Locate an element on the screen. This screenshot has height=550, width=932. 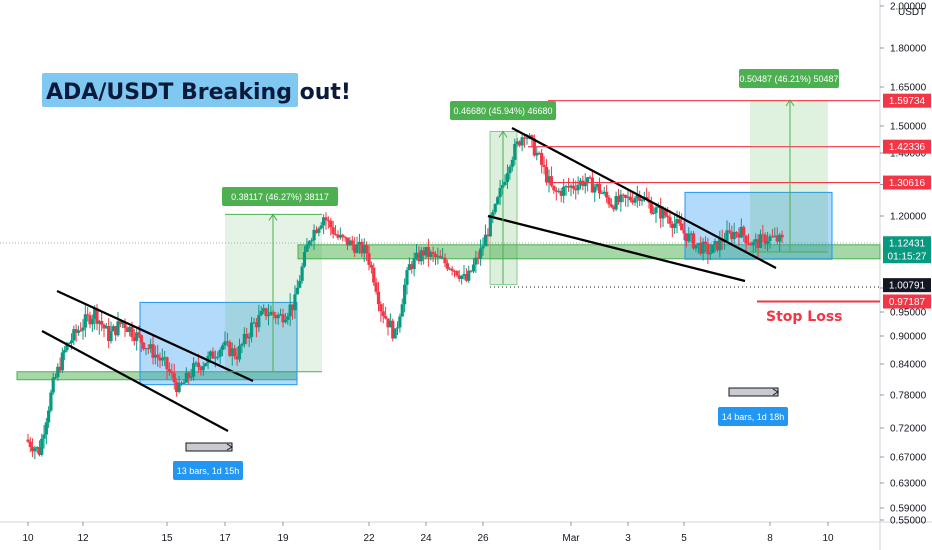
stop-loss-label: Stop Loss is located at coordinates (804, 317).